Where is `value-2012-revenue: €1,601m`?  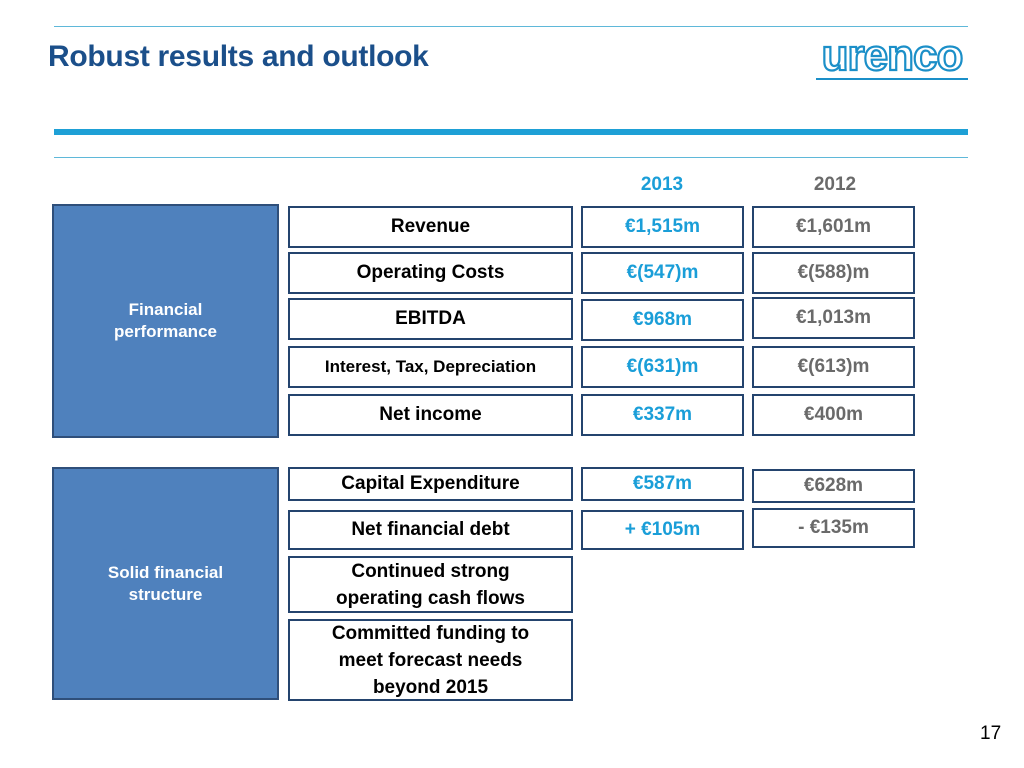 value-2012-revenue: €1,601m is located at coordinates (833, 227).